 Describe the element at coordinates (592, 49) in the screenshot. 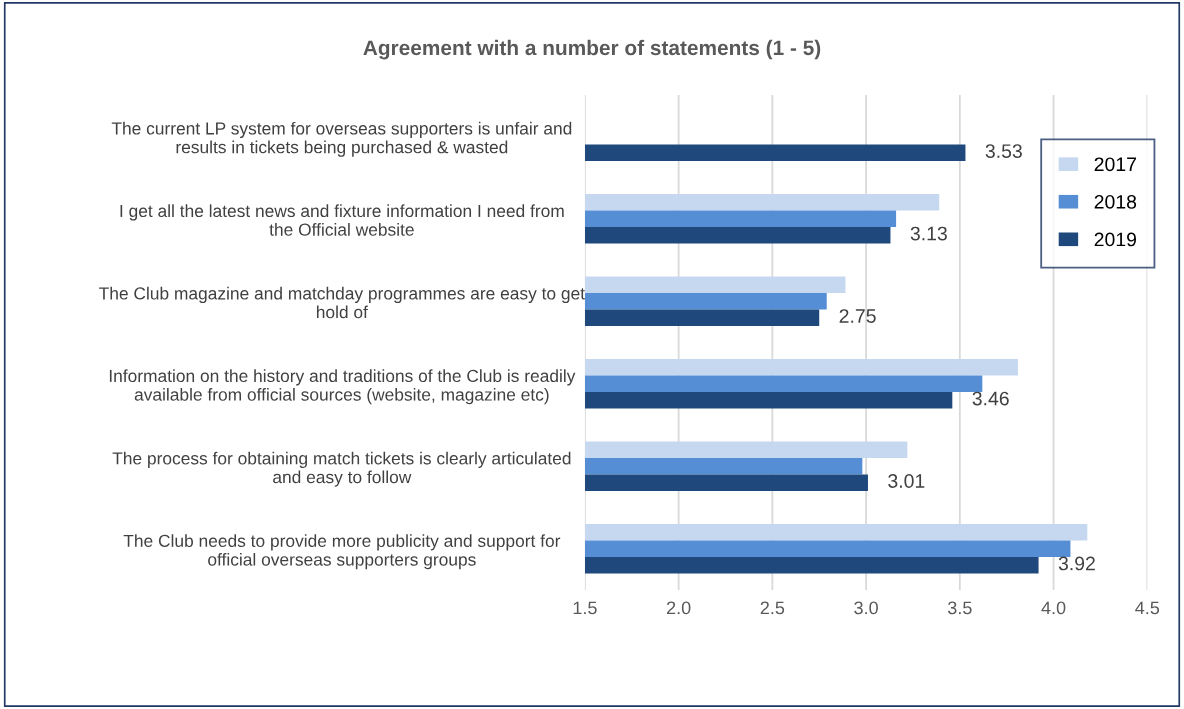

I see `chart-title: Agreement with a number of statements (1 - 5)` at that location.